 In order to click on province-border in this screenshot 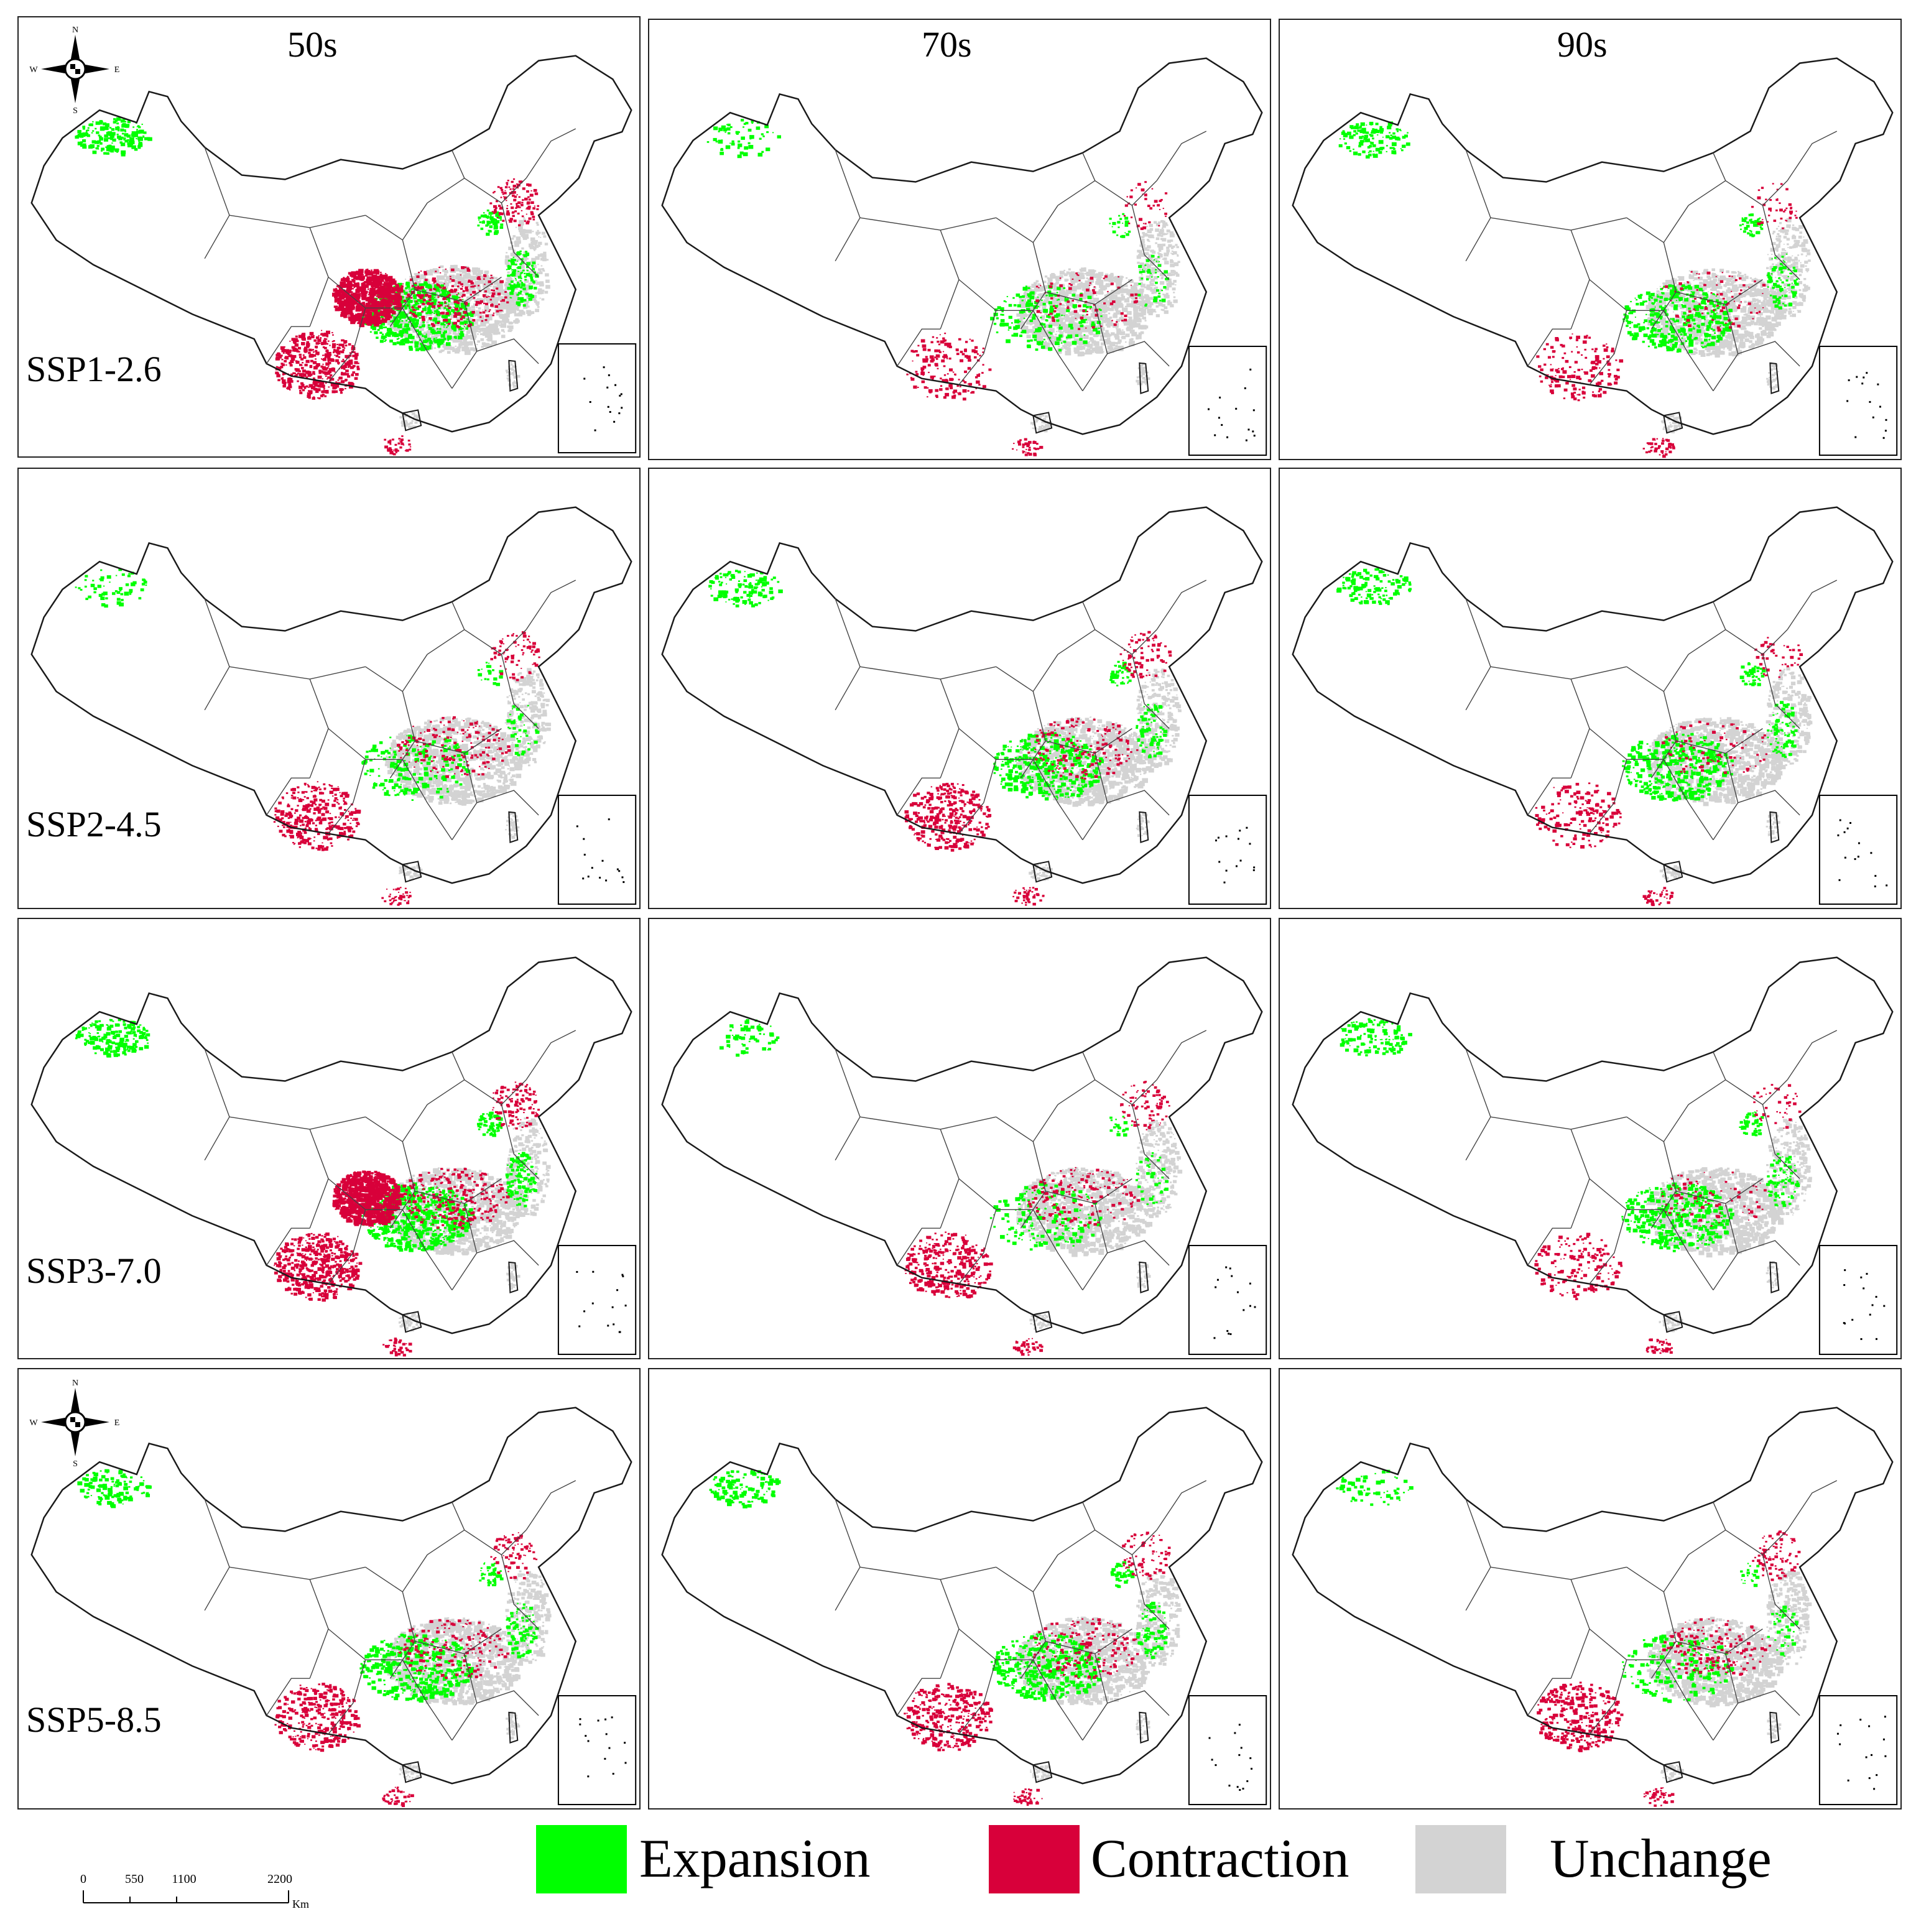, I will do `click(427, 348)`.